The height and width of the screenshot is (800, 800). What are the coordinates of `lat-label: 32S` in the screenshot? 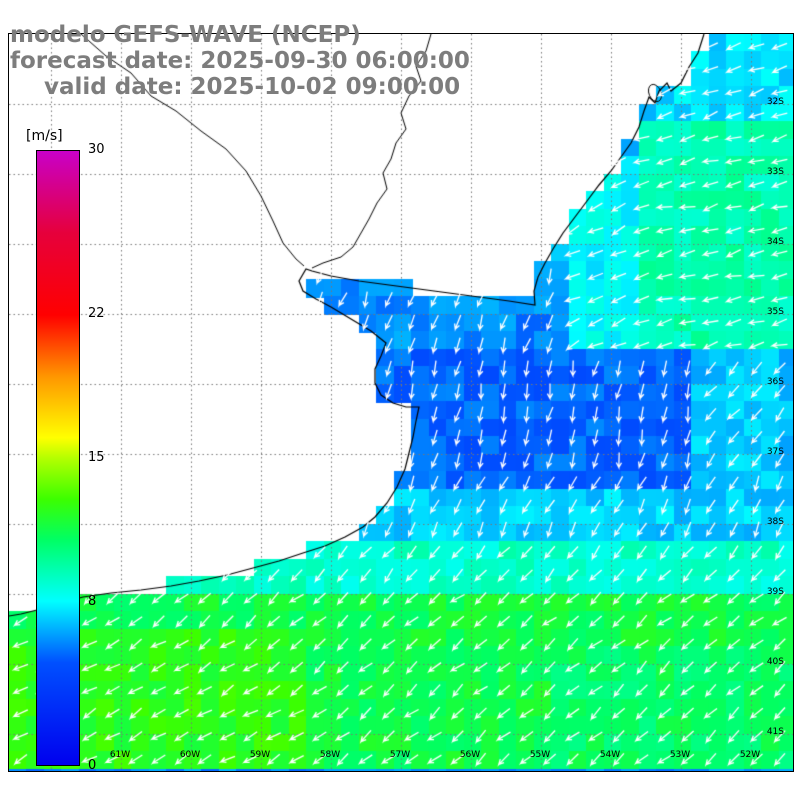 It's located at (775, 102).